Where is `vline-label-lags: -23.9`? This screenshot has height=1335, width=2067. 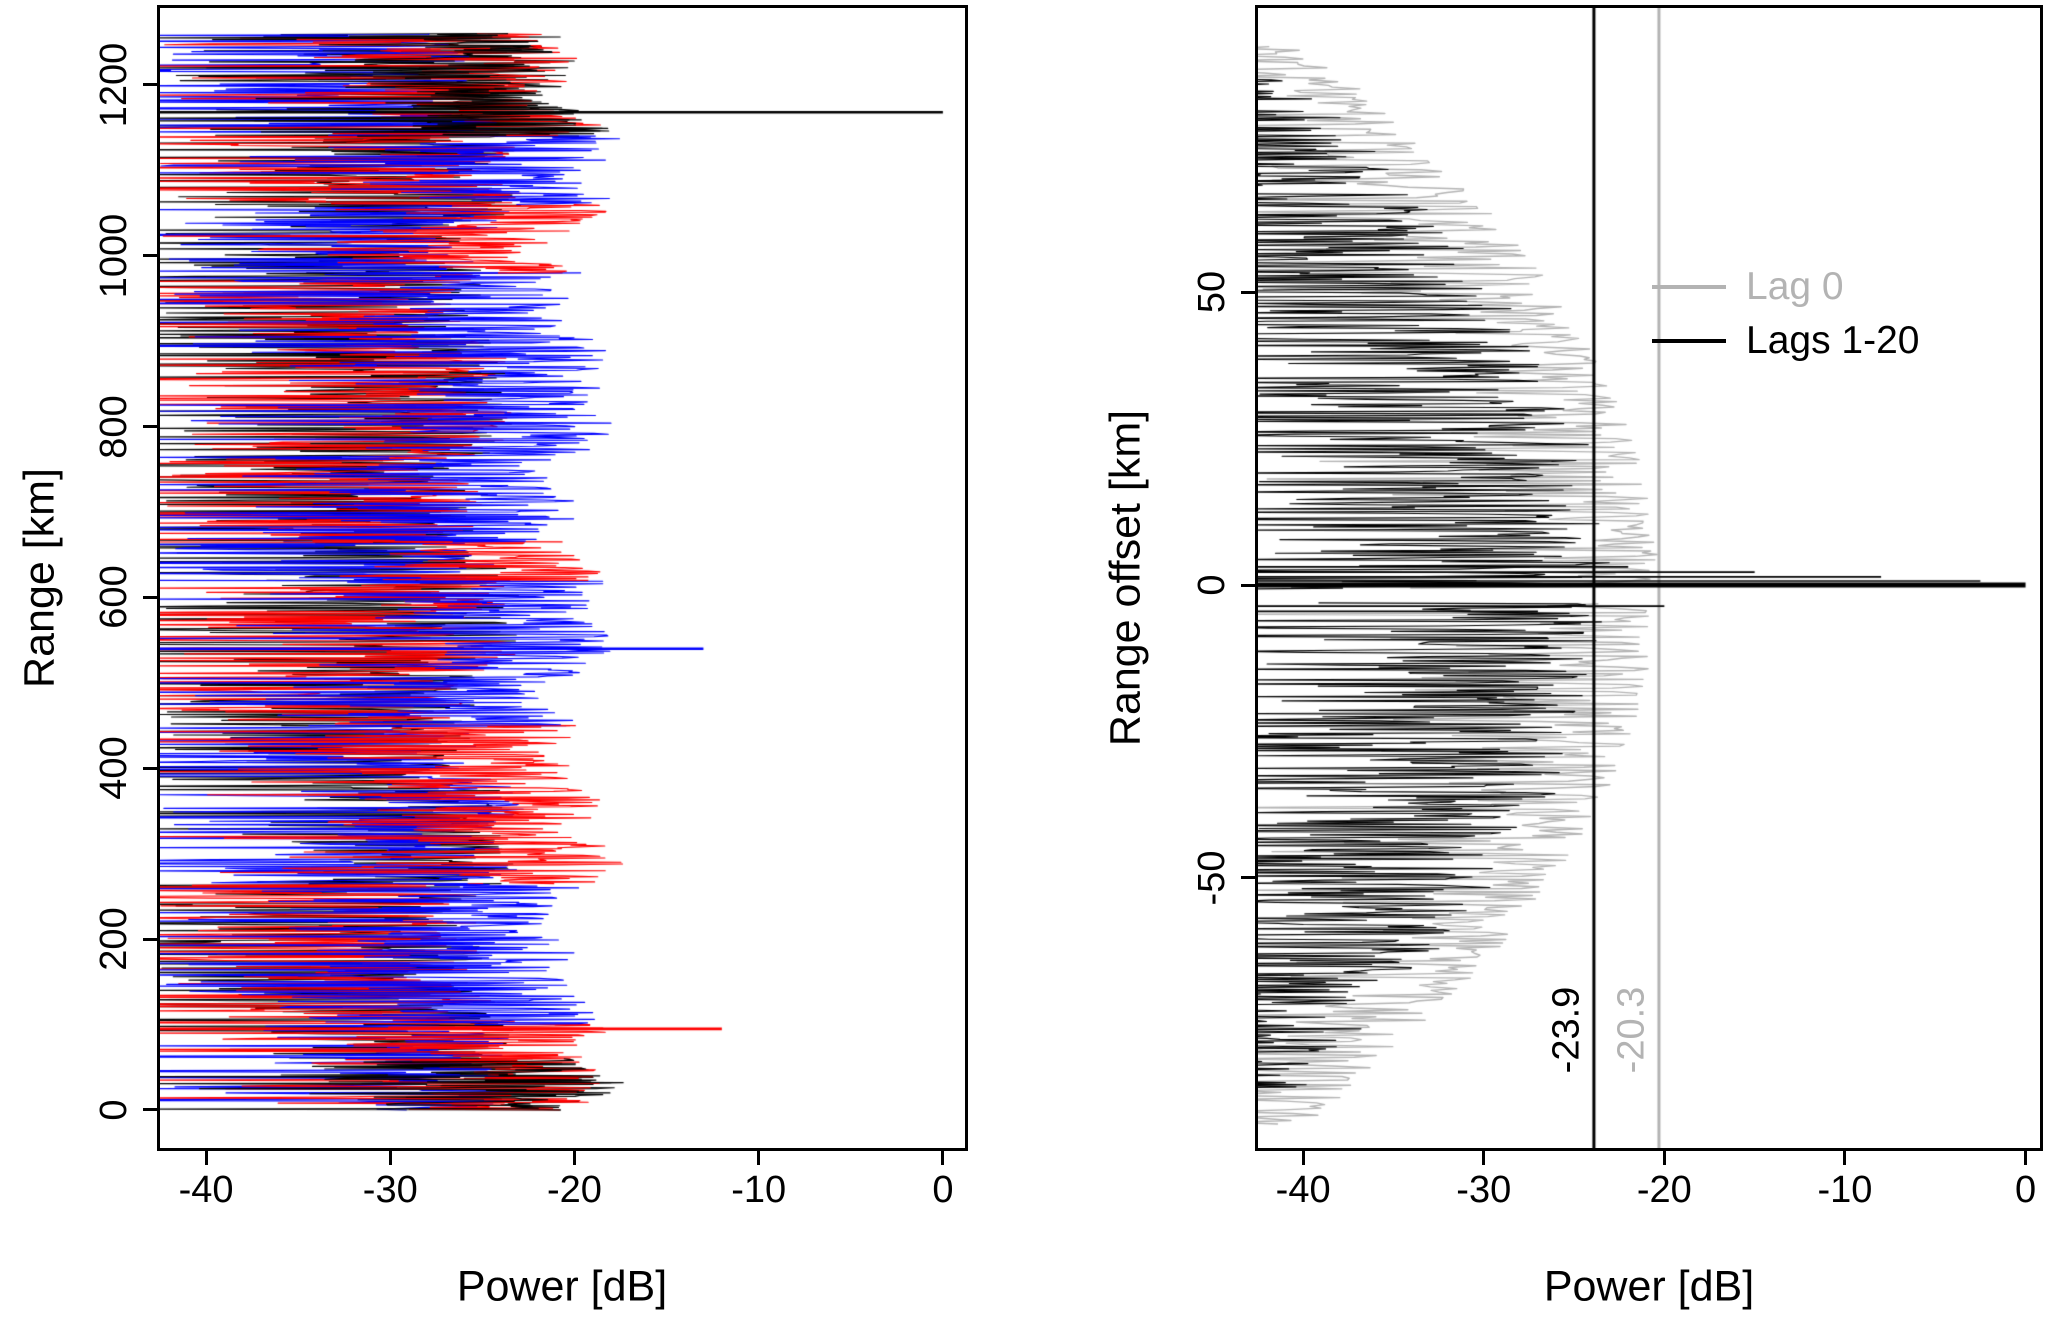 vline-label-lags: -23.9 is located at coordinates (1567, 1030).